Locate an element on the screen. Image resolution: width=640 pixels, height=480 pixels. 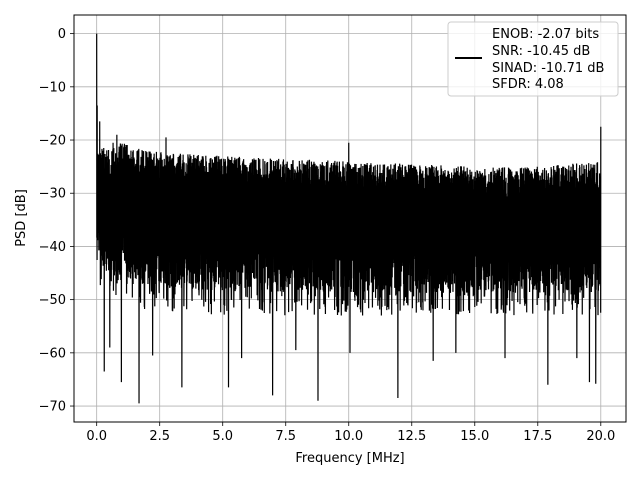
y-tick-label: 0 is located at coordinates (62, 34).